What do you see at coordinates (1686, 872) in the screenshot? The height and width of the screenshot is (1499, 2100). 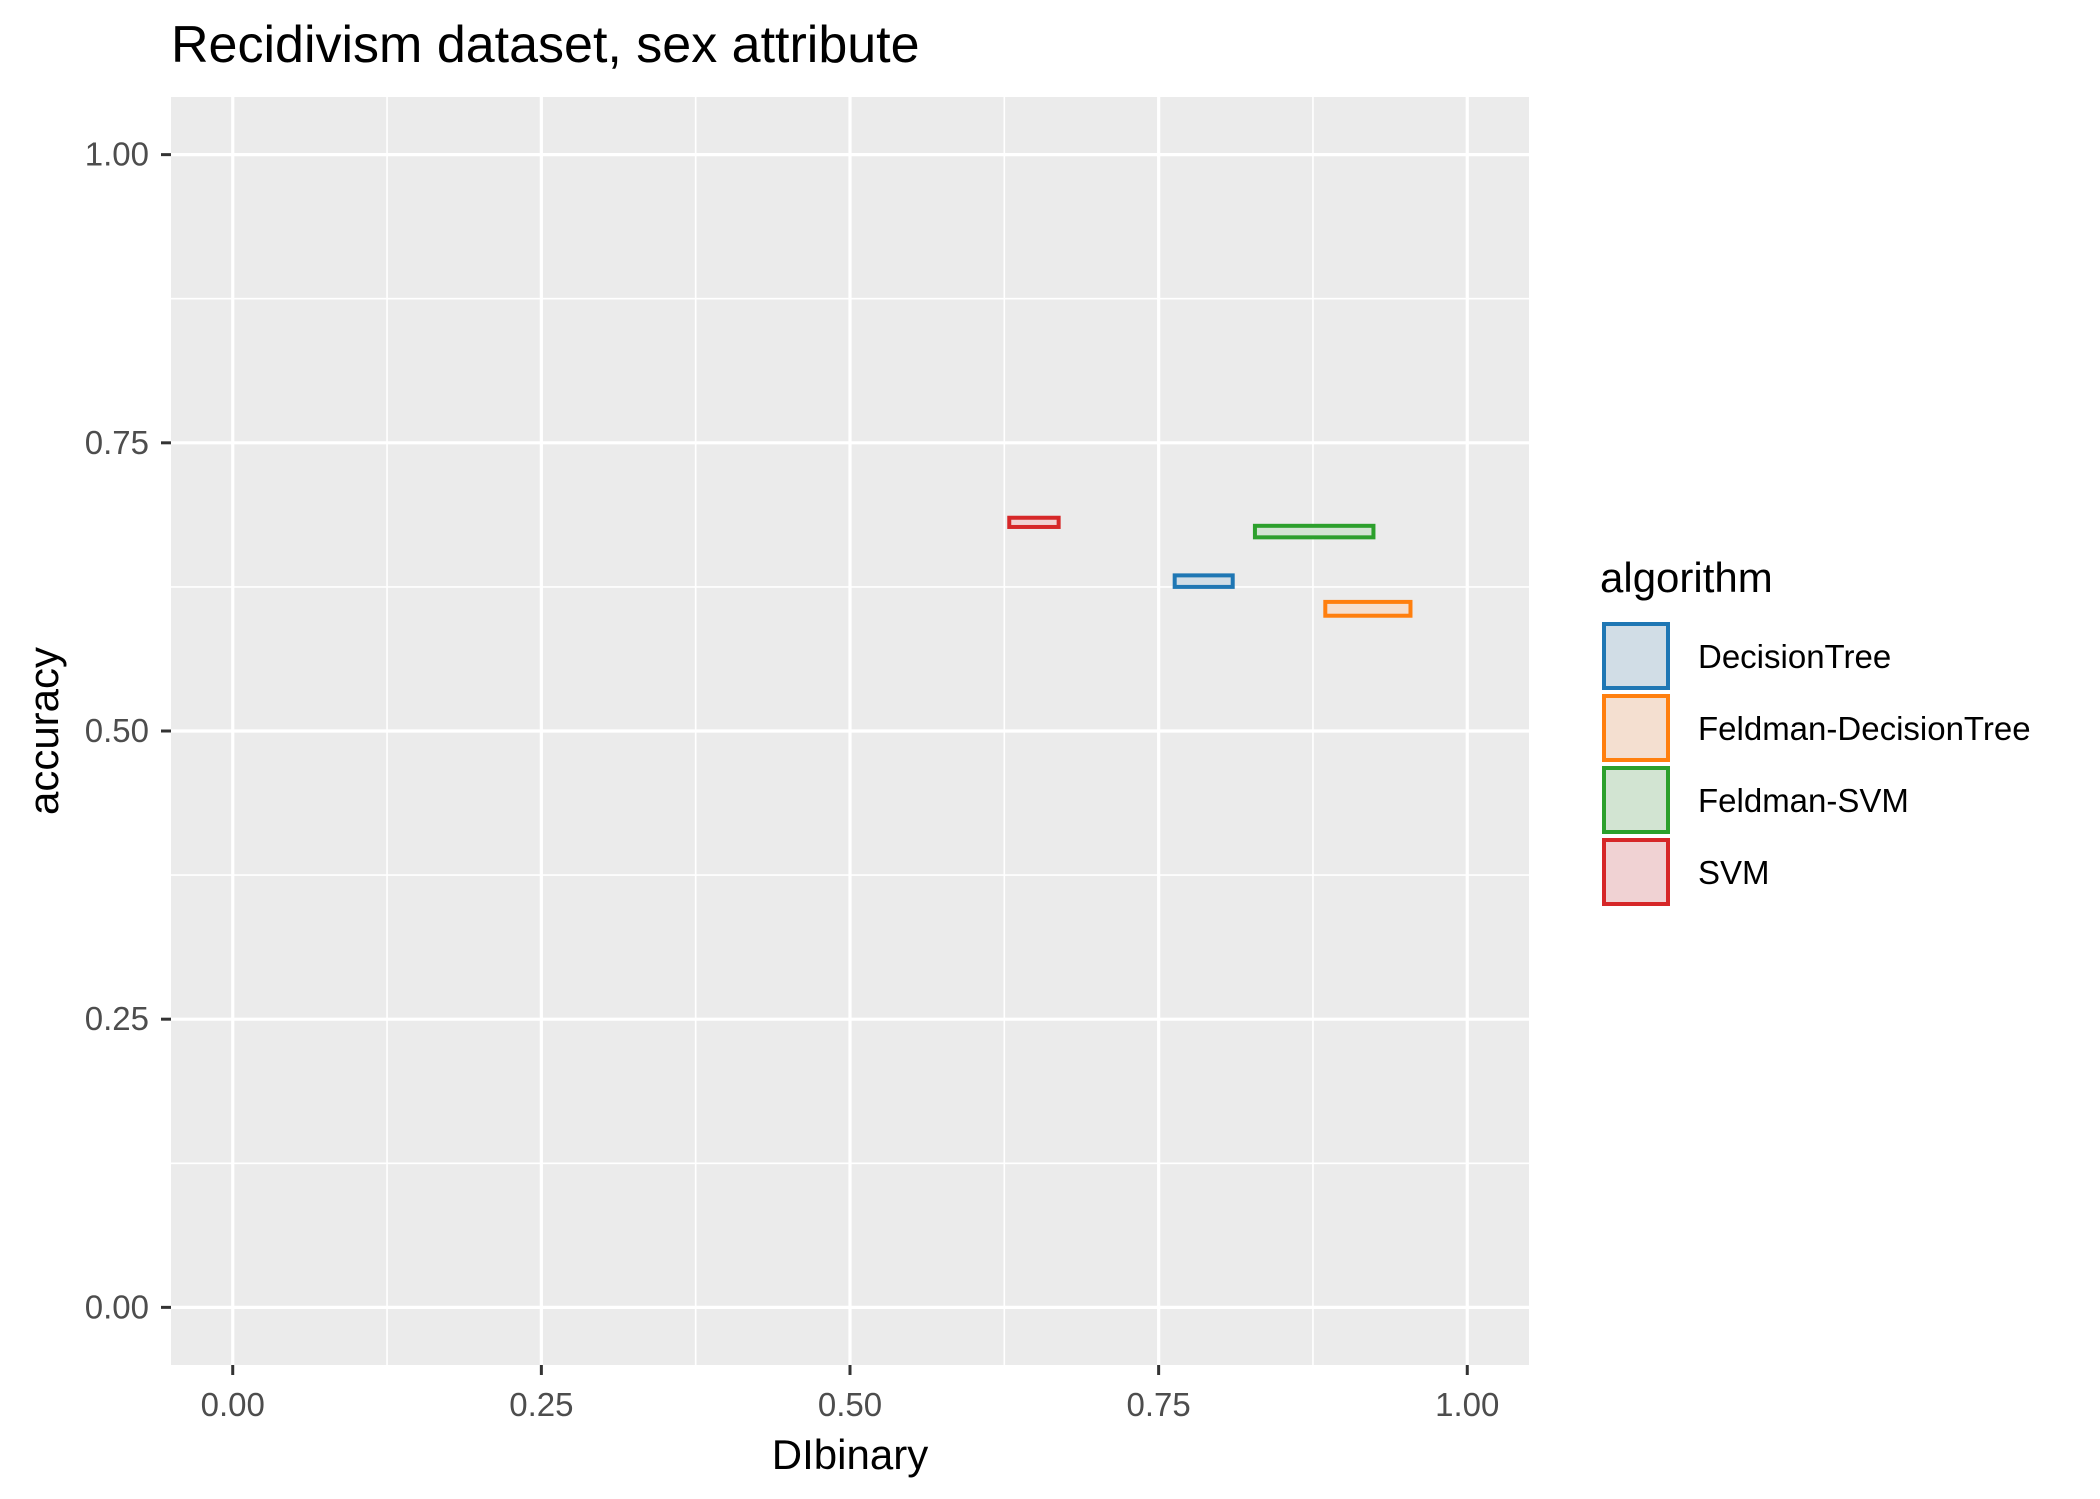 I see `legend-item-svm: SVM` at bounding box center [1686, 872].